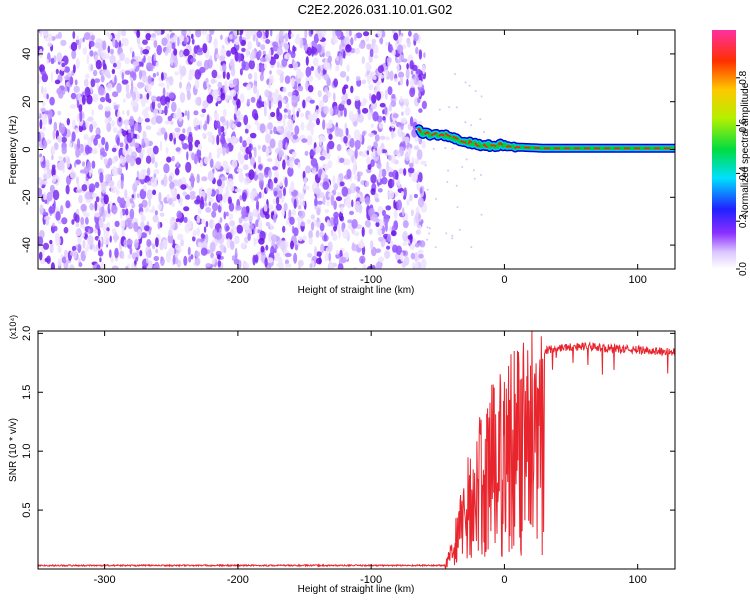  Describe the element at coordinates (375, 9) in the screenshot. I see `figure-title: C2E2.2026.031.10.01.G02` at that location.